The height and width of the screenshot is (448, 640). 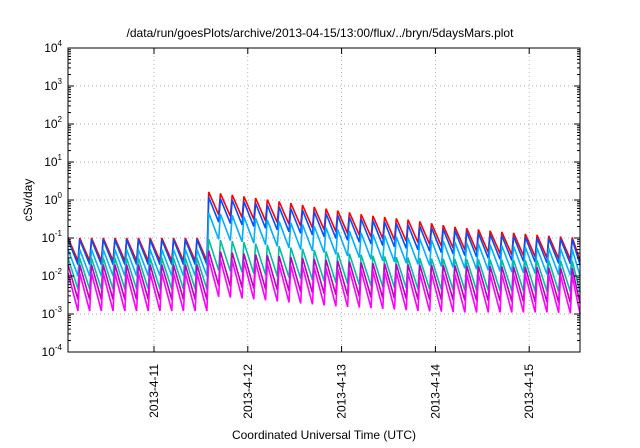 I want to click on x-tick-label: 2013-4-13, so click(x=342, y=391).